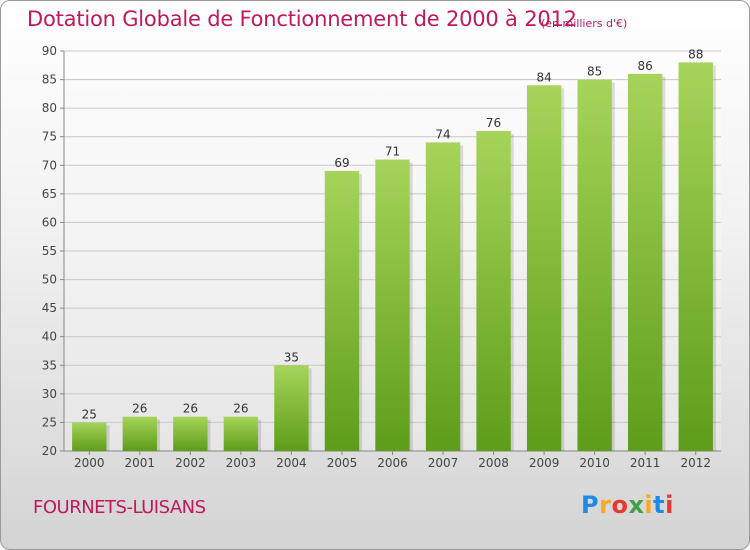  I want to click on data-label: 69, so click(341, 163).